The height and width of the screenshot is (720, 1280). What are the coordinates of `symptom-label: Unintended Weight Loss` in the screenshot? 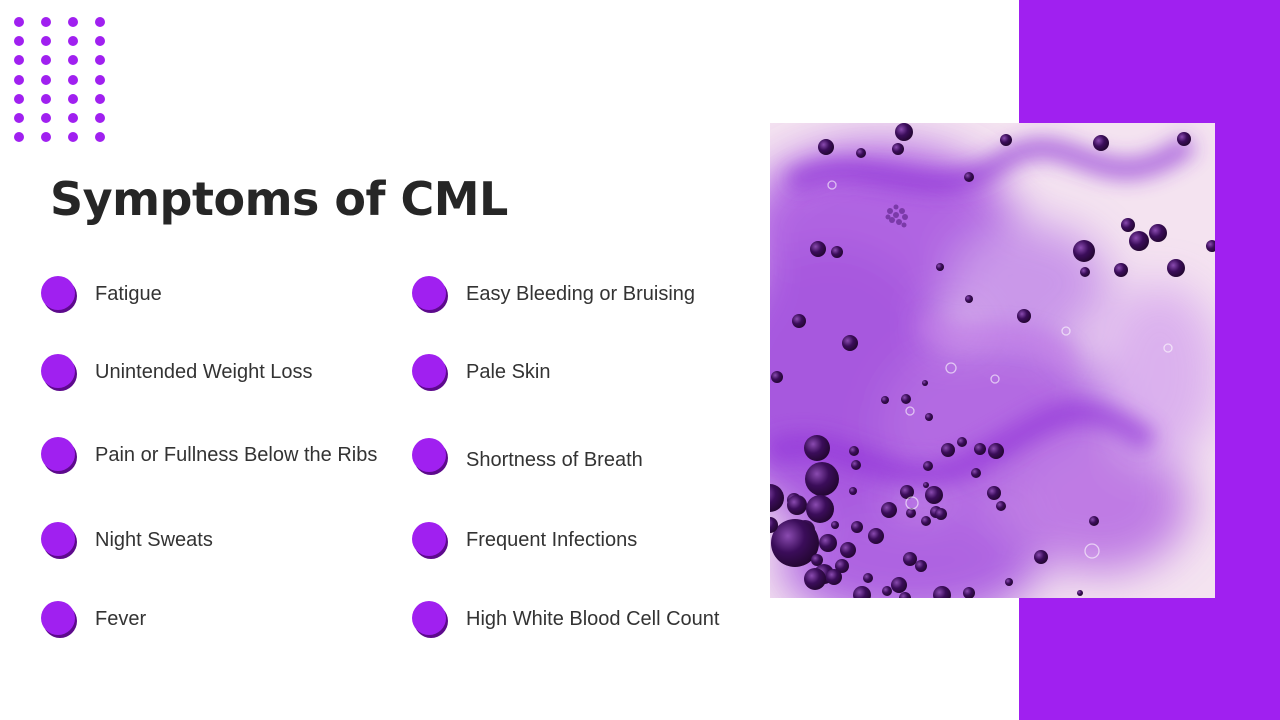 It's located at (204, 372).